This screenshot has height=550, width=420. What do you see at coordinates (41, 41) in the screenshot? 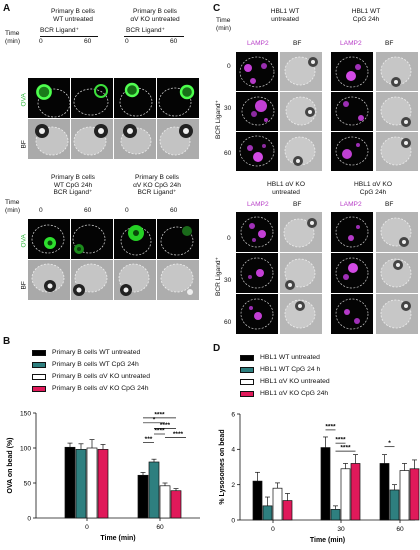
I see `group1-t0: 0` at bounding box center [41, 41].